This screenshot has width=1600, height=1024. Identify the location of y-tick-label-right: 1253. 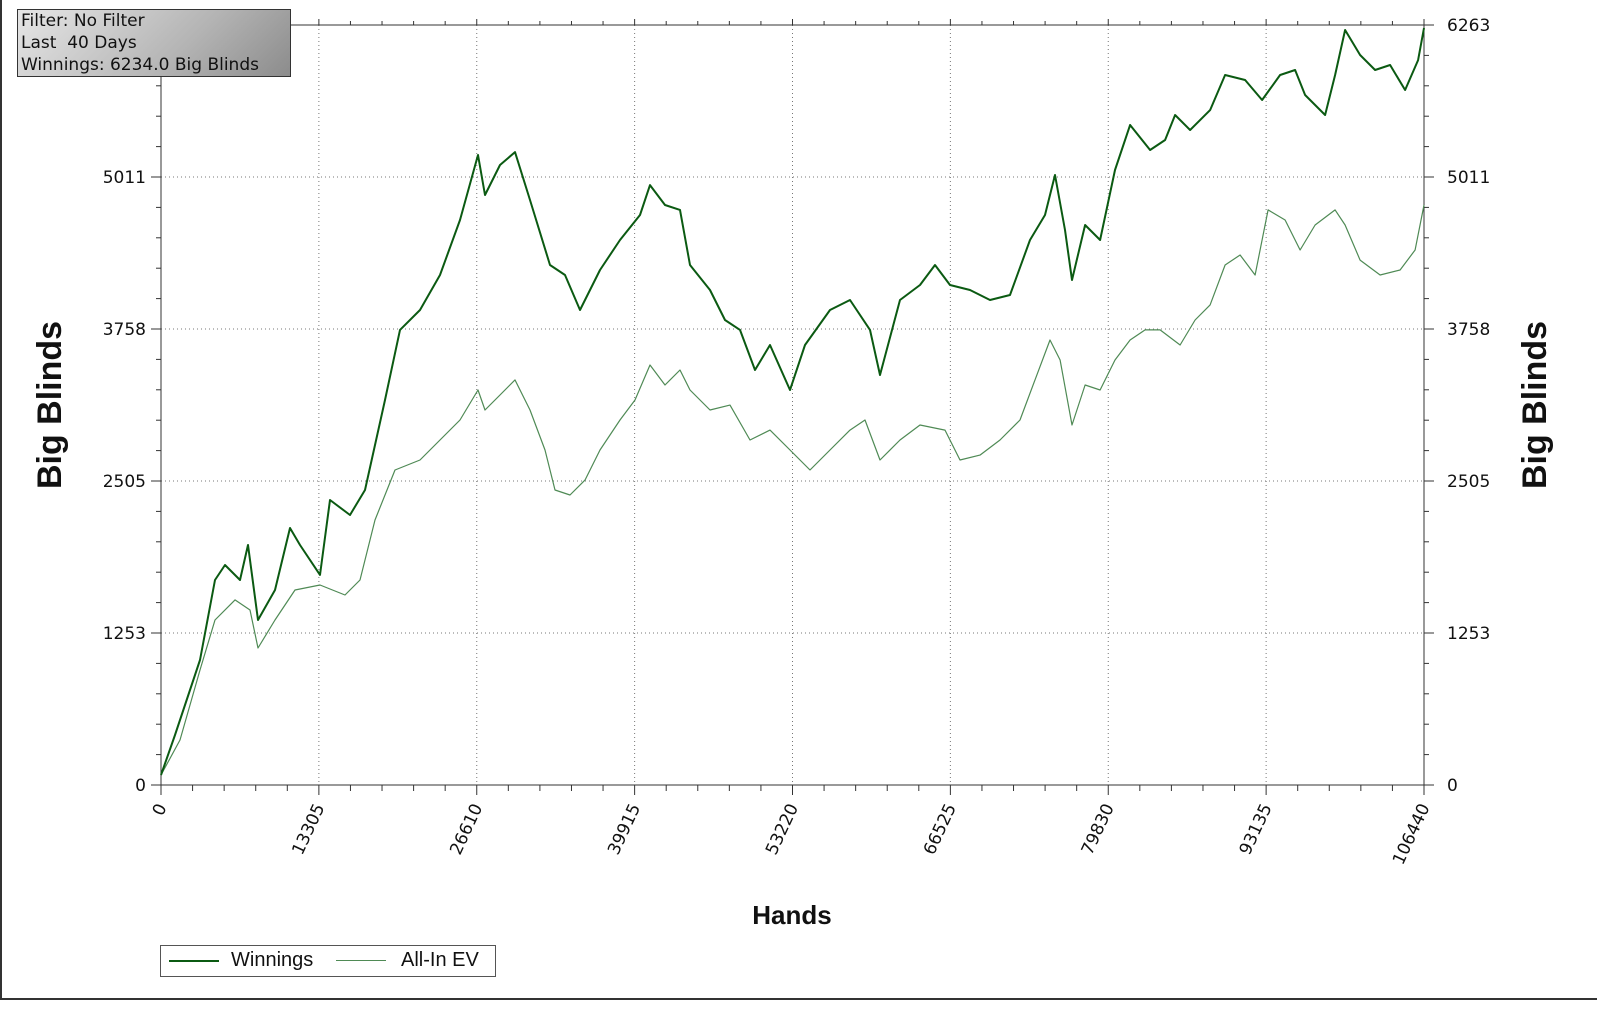
(1468, 634).